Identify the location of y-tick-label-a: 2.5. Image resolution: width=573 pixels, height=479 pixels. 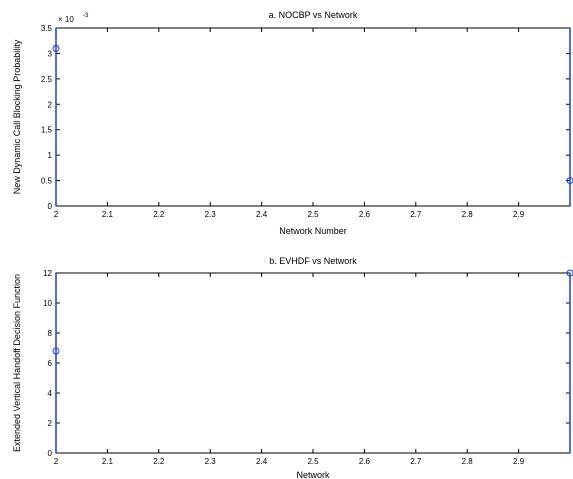
(47, 79).